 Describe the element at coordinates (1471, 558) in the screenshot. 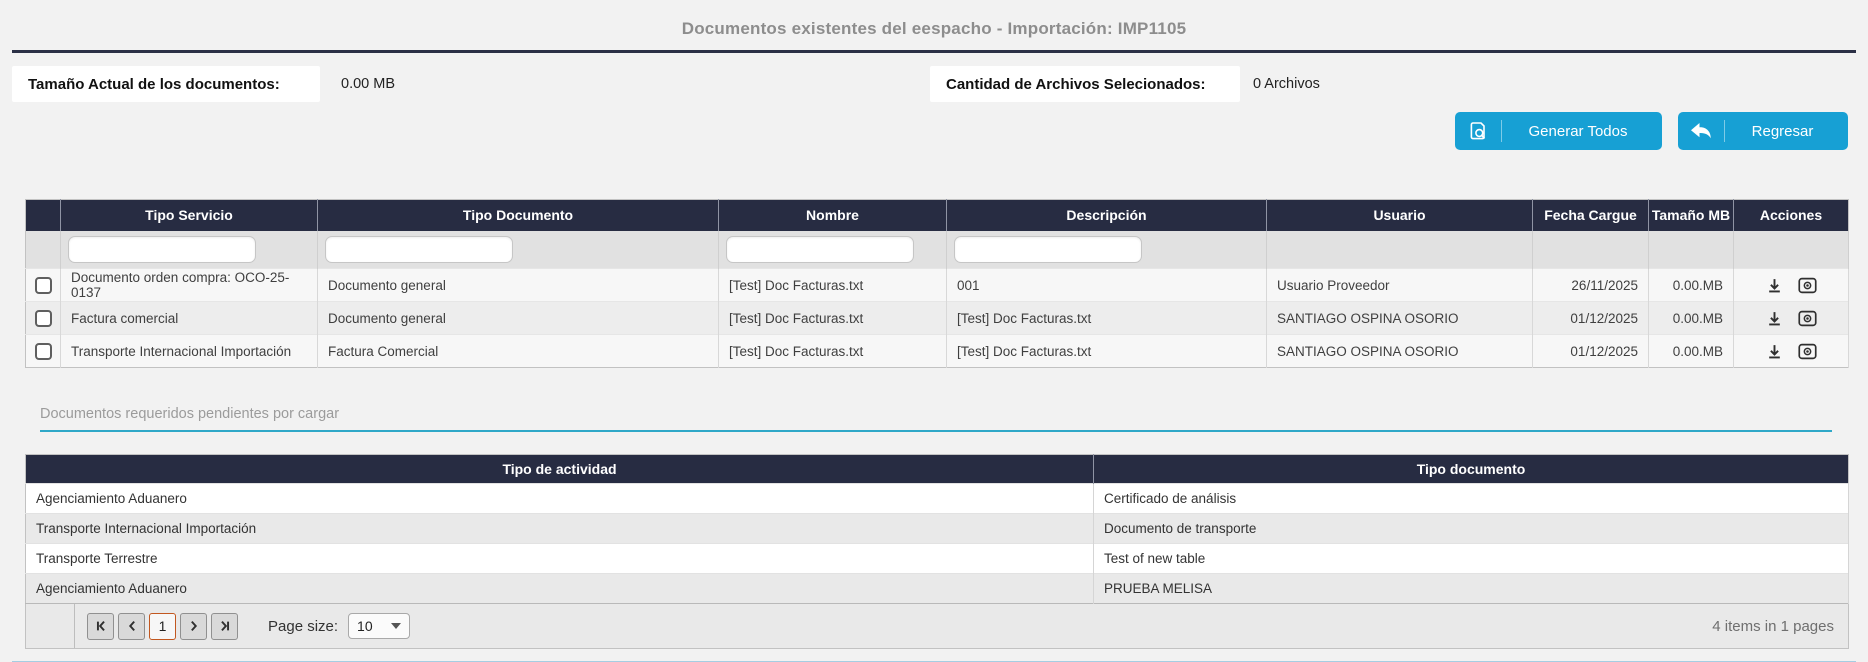

I see `cell-tipo-documento: Test of new table` at that location.